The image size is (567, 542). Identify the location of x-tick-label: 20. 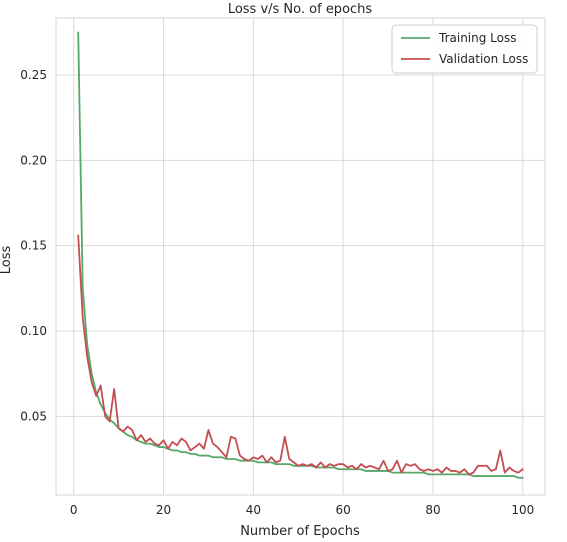
(163, 510).